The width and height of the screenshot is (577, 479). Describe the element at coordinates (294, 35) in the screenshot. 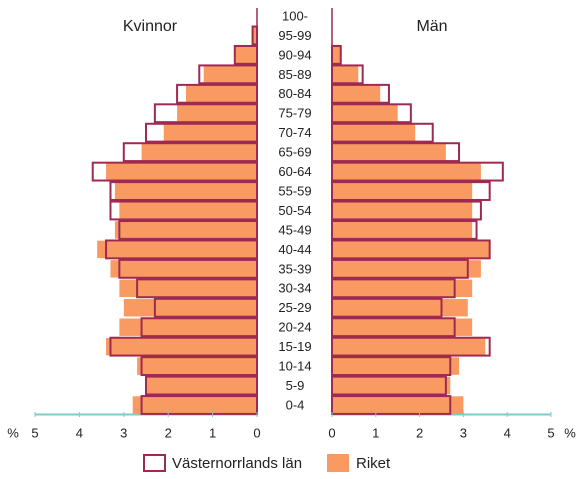

I see `category-label: 95-99` at that location.